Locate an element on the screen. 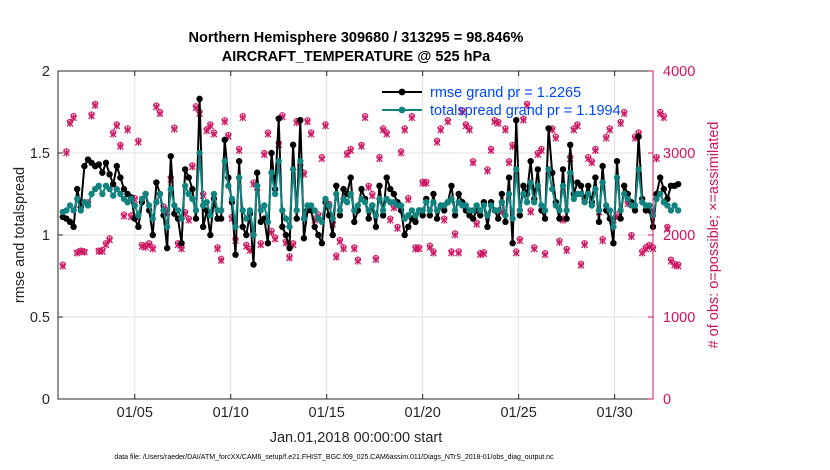  y-tick-label-right: 4000 is located at coordinates (679, 72).